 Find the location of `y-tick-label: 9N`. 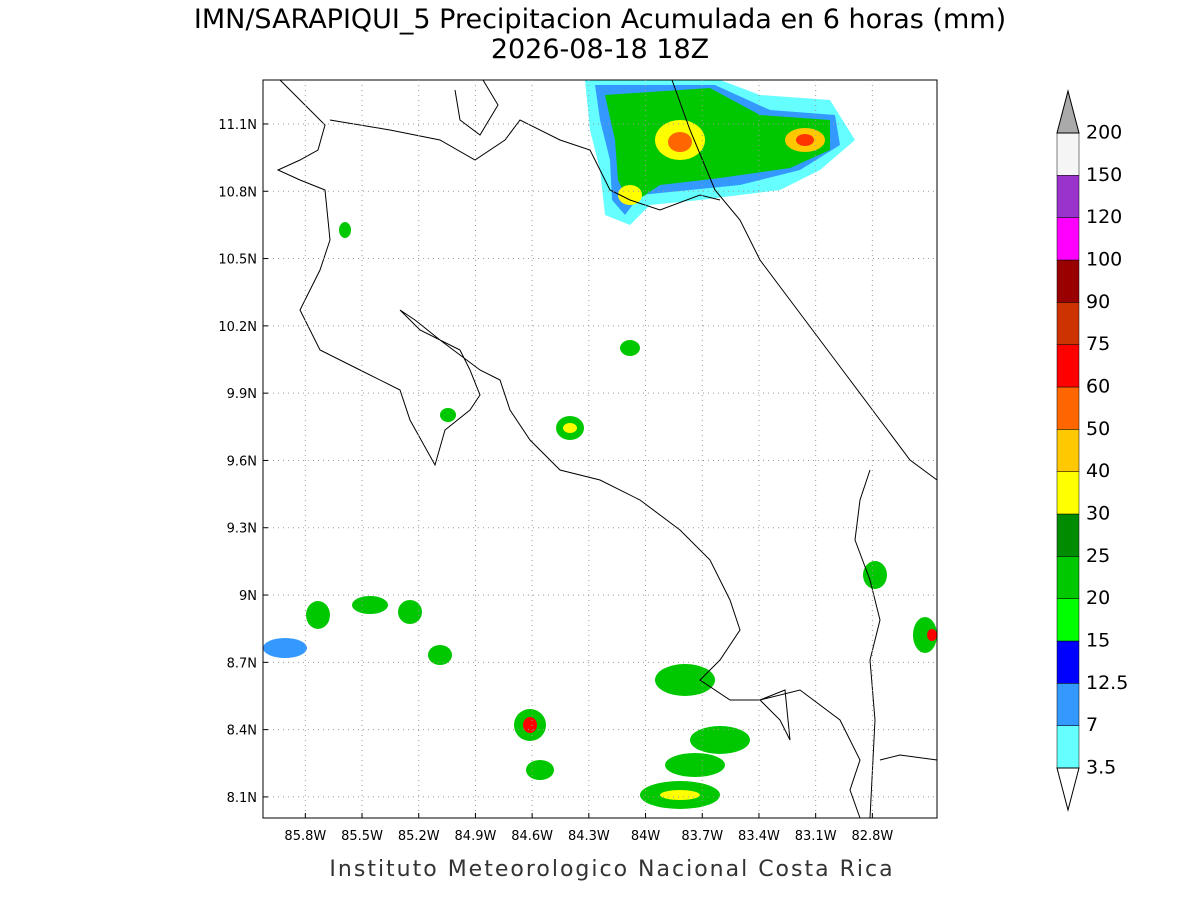

y-tick-label: 9N is located at coordinates (248, 596).